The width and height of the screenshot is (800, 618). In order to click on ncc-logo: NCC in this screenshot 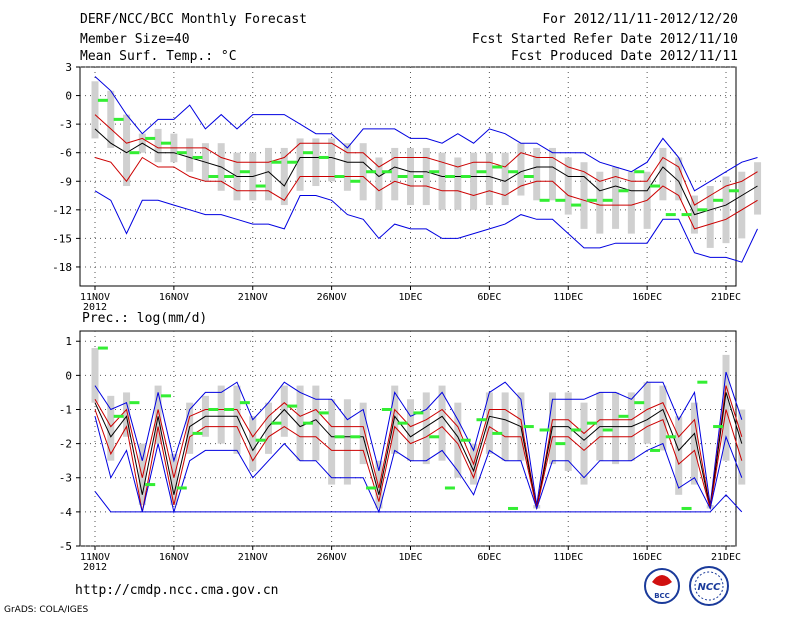, I will do `click(709, 586)`.